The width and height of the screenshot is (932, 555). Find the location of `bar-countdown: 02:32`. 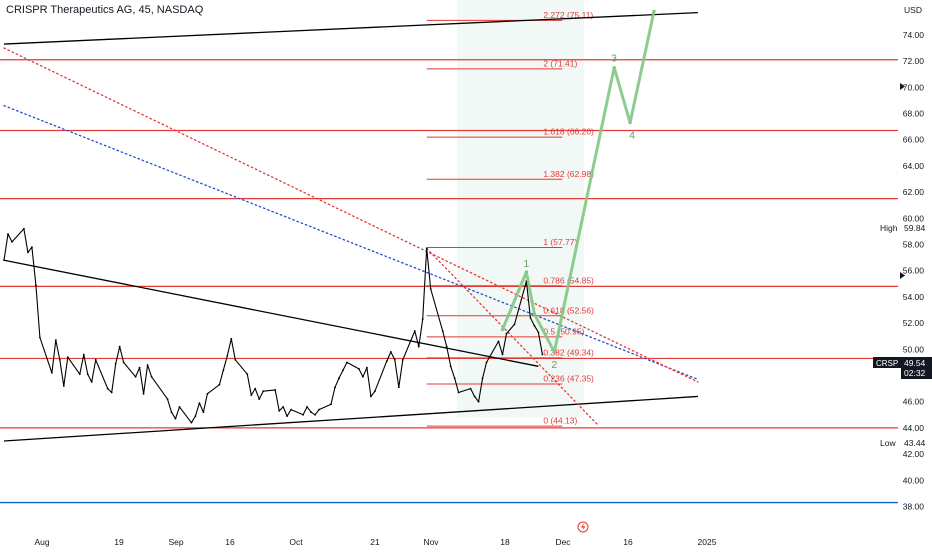

bar-countdown: 02:32 is located at coordinates (915, 373).